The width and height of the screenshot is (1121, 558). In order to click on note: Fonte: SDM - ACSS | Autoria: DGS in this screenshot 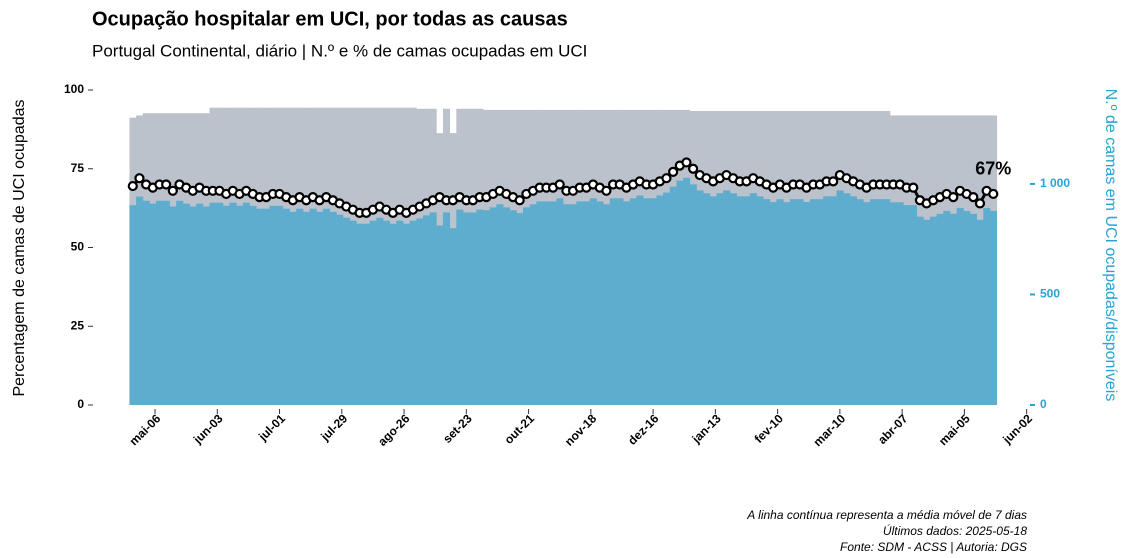, I will do `click(933, 547)`.